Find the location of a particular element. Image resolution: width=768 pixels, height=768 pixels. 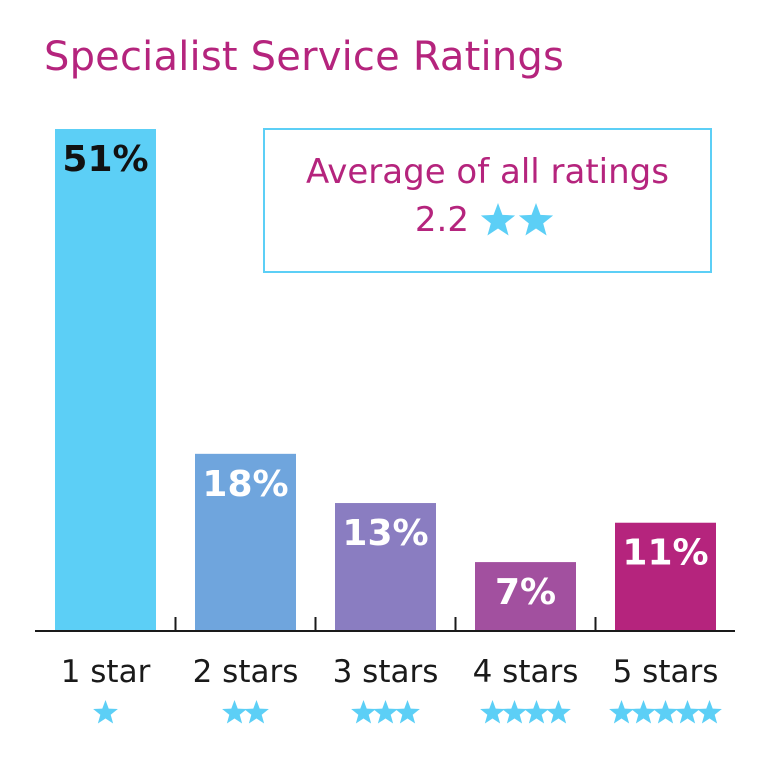

data-label-3: 13% is located at coordinates (385, 533).